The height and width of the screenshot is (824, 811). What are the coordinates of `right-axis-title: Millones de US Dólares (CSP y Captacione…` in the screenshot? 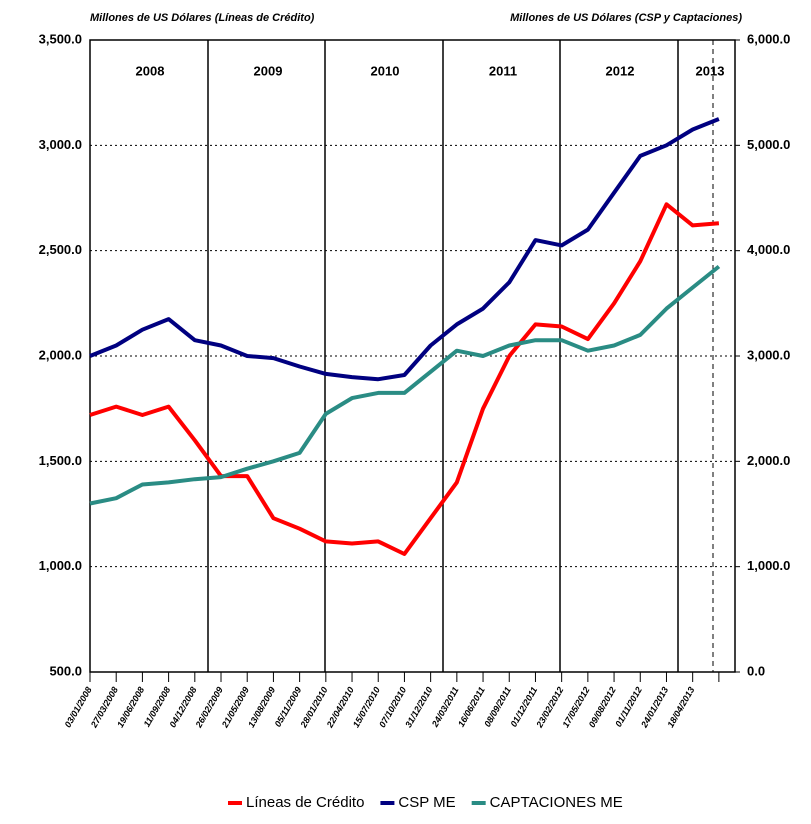 It's located at (626, 18).